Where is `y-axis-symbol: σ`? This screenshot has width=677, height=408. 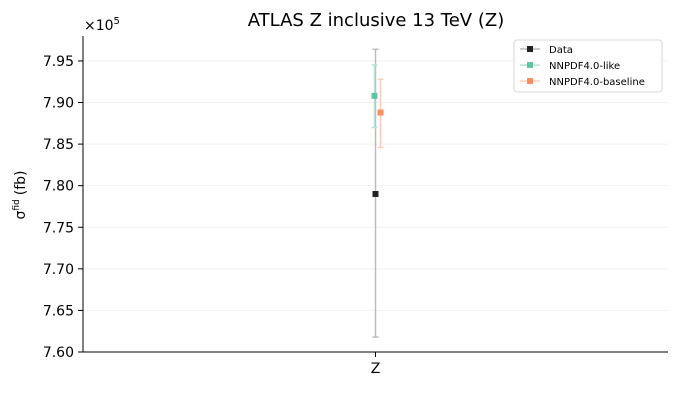 y-axis-symbol: σ is located at coordinates (21, 215).